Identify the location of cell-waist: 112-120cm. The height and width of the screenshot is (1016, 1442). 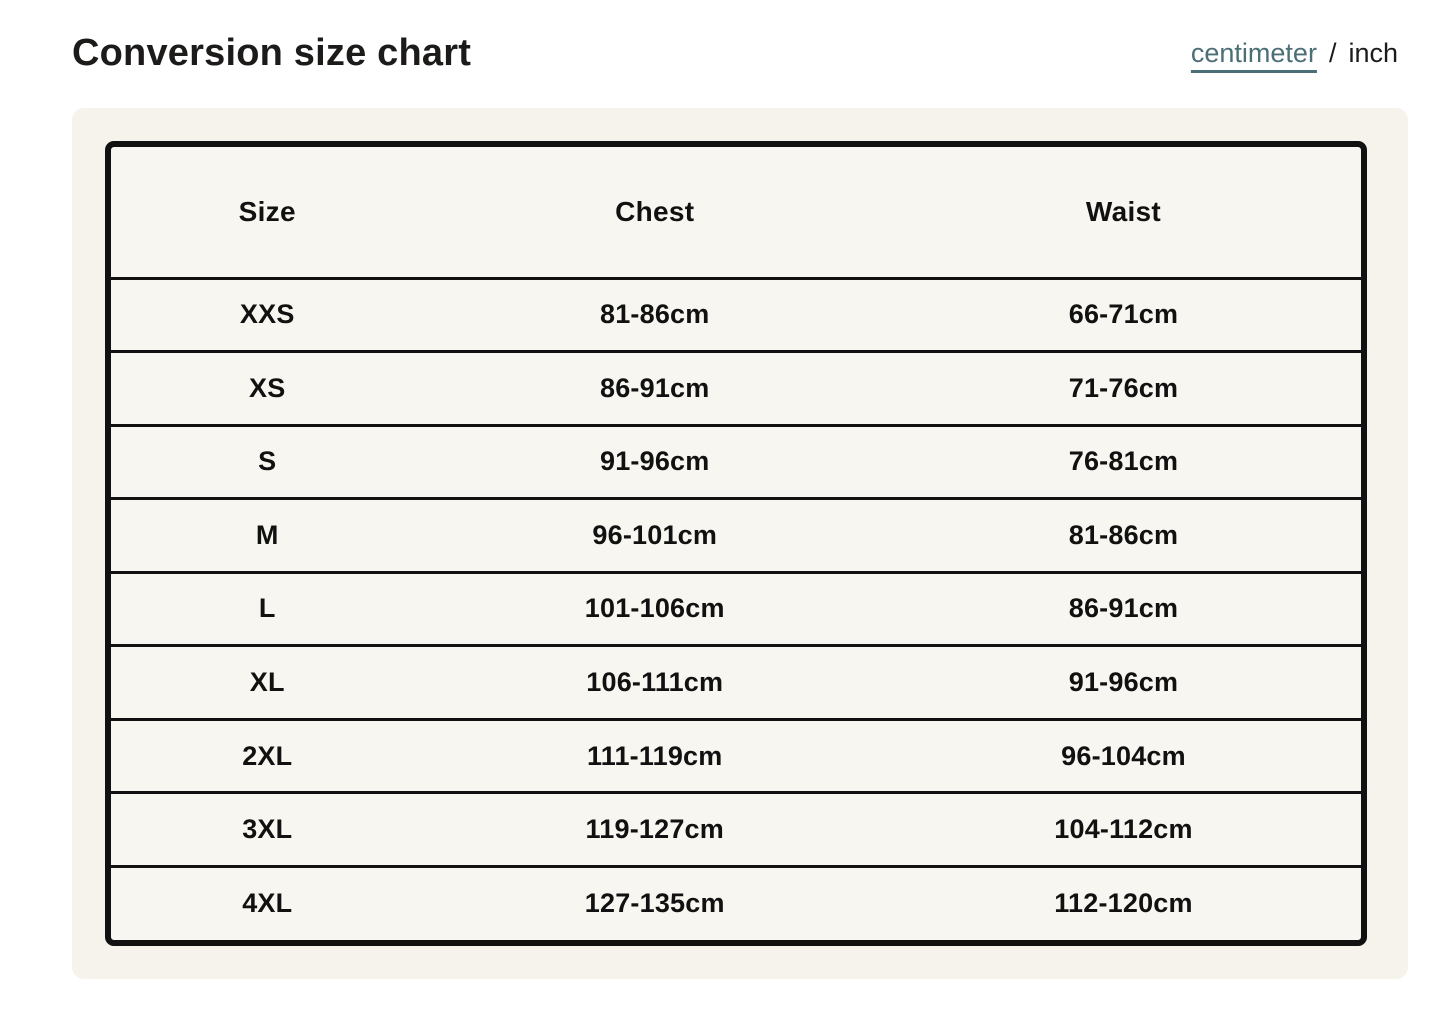
(1123, 902).